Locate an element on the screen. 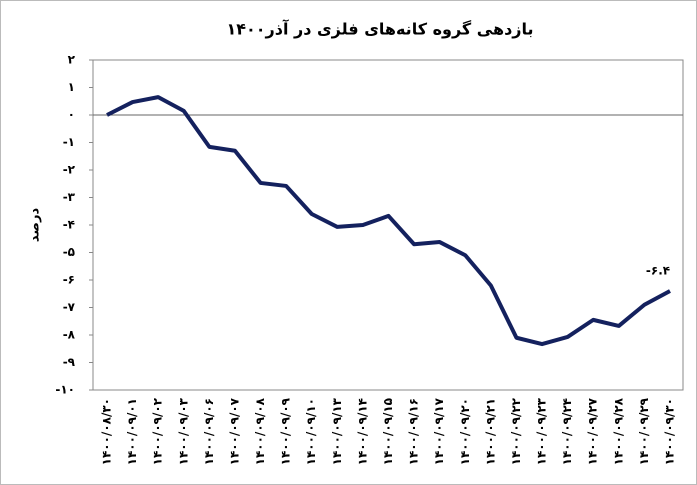  data-label: -۶.۴ is located at coordinates (658, 271).